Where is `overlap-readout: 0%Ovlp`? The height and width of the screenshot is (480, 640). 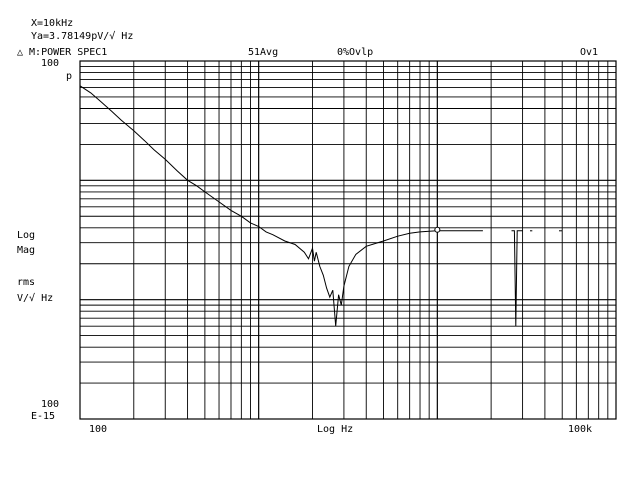
overlap-readout: 0%Ovlp is located at coordinates (355, 52).